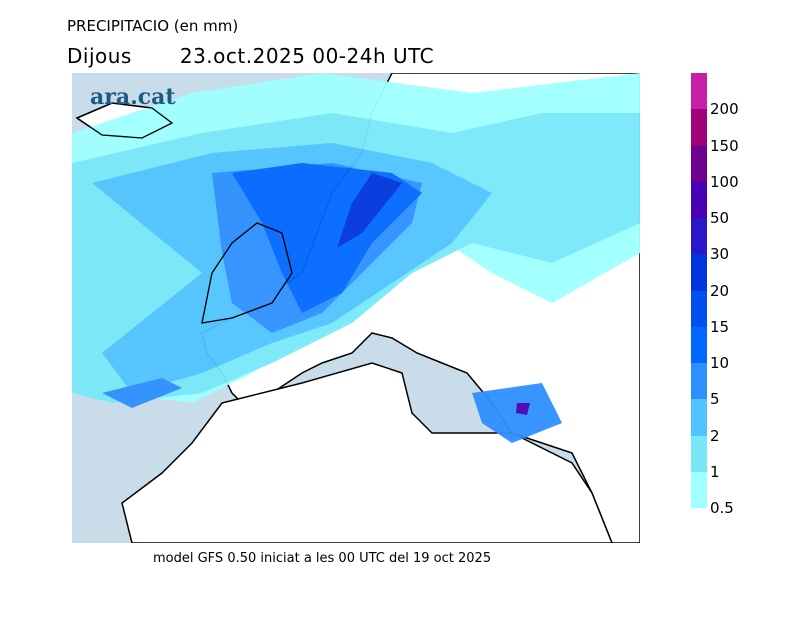  Describe the element at coordinates (720, 254) in the screenshot. I see `legend-label: 30` at that location.